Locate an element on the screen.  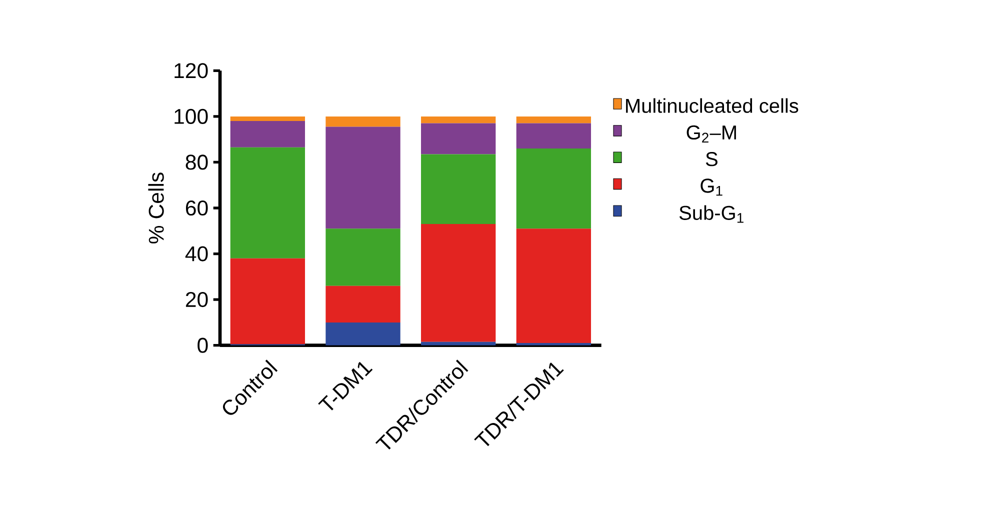
y-tick-label: 120 is located at coordinates (191, 70).